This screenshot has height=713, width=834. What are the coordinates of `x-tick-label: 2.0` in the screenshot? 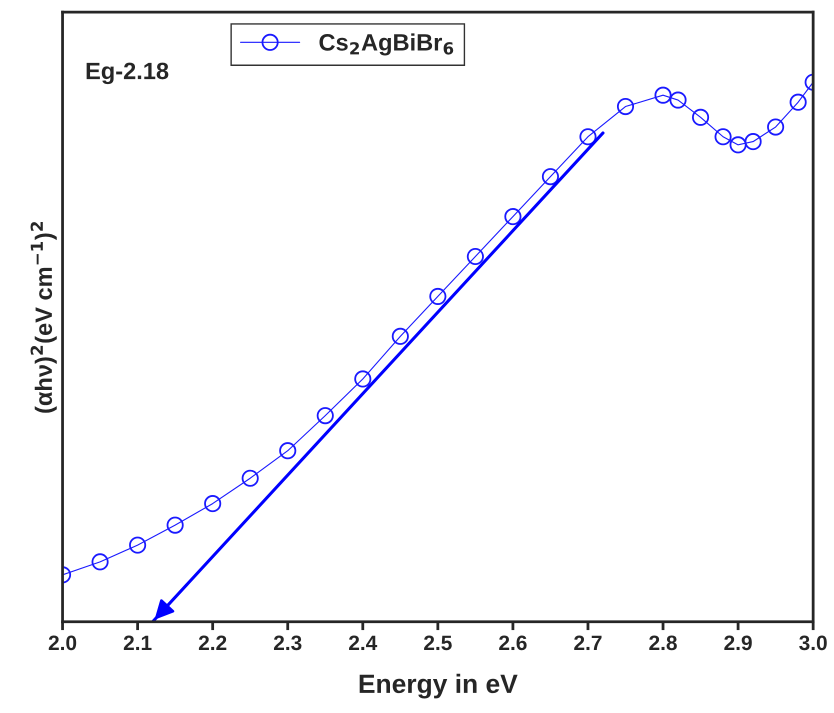 It's located at (62, 642).